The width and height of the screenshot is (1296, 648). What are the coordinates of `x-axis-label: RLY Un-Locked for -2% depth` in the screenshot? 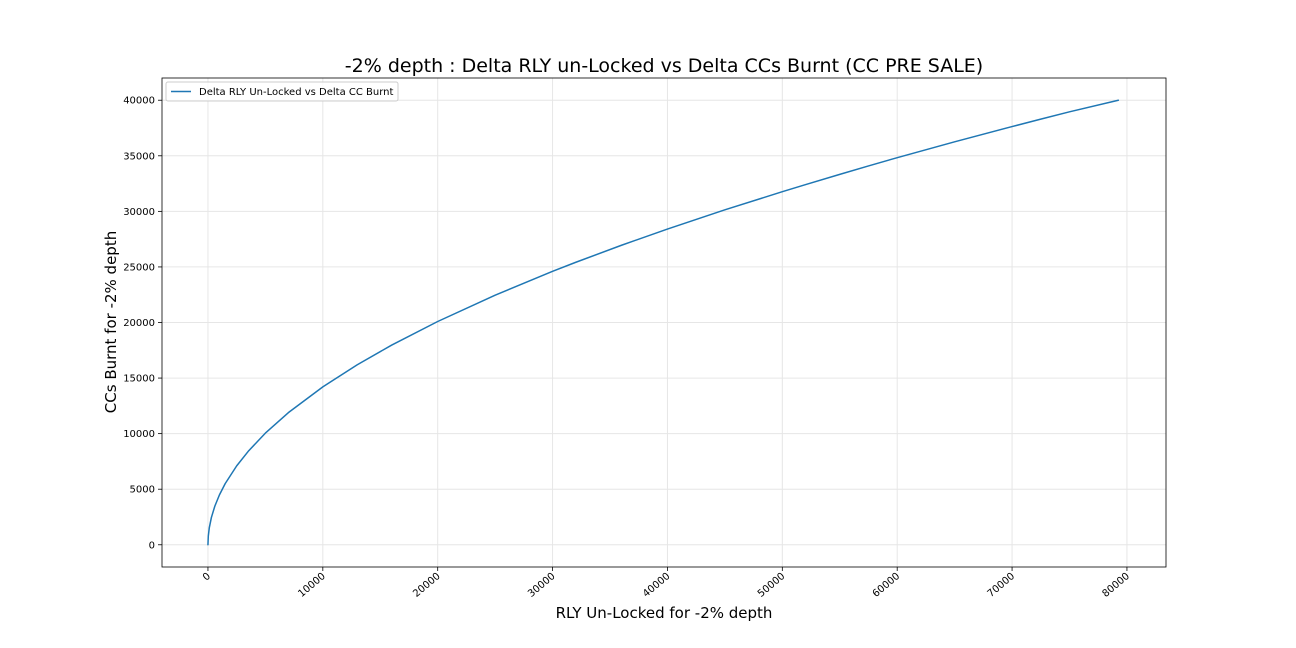 It's located at (664, 613).